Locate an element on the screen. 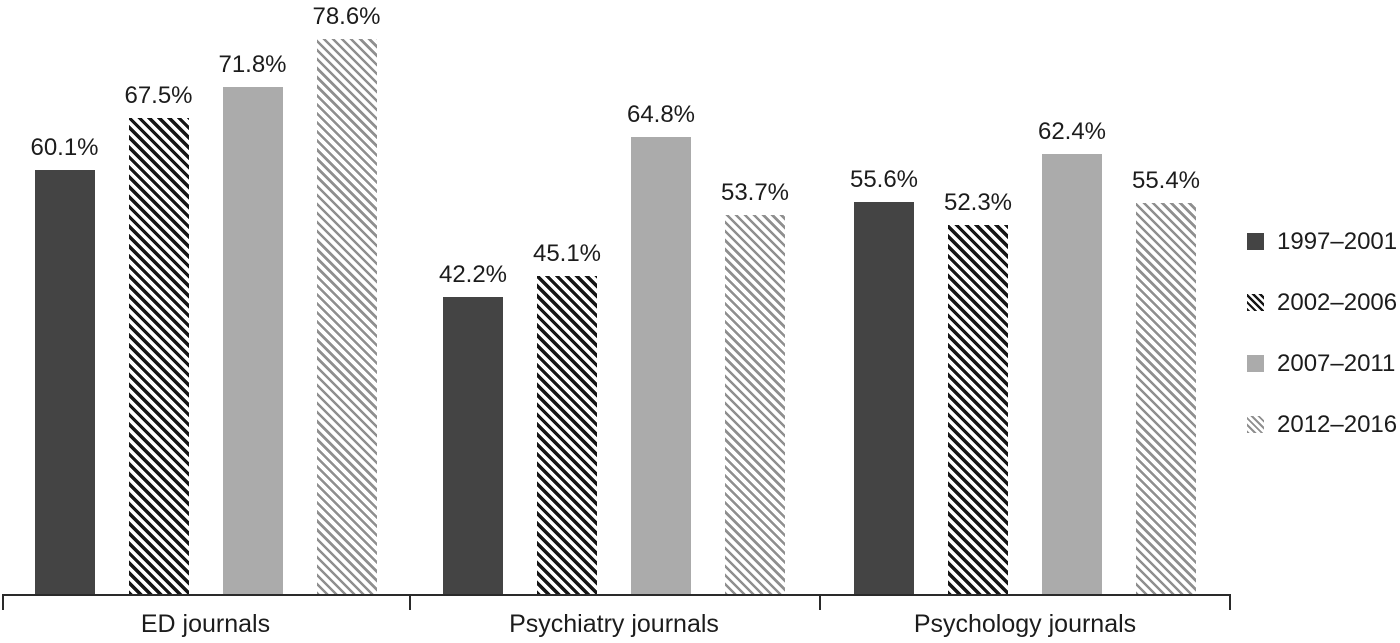 This screenshot has width=1400, height=643. legend-swatch-hatch-dark-icon is located at coordinates (1255, 302).